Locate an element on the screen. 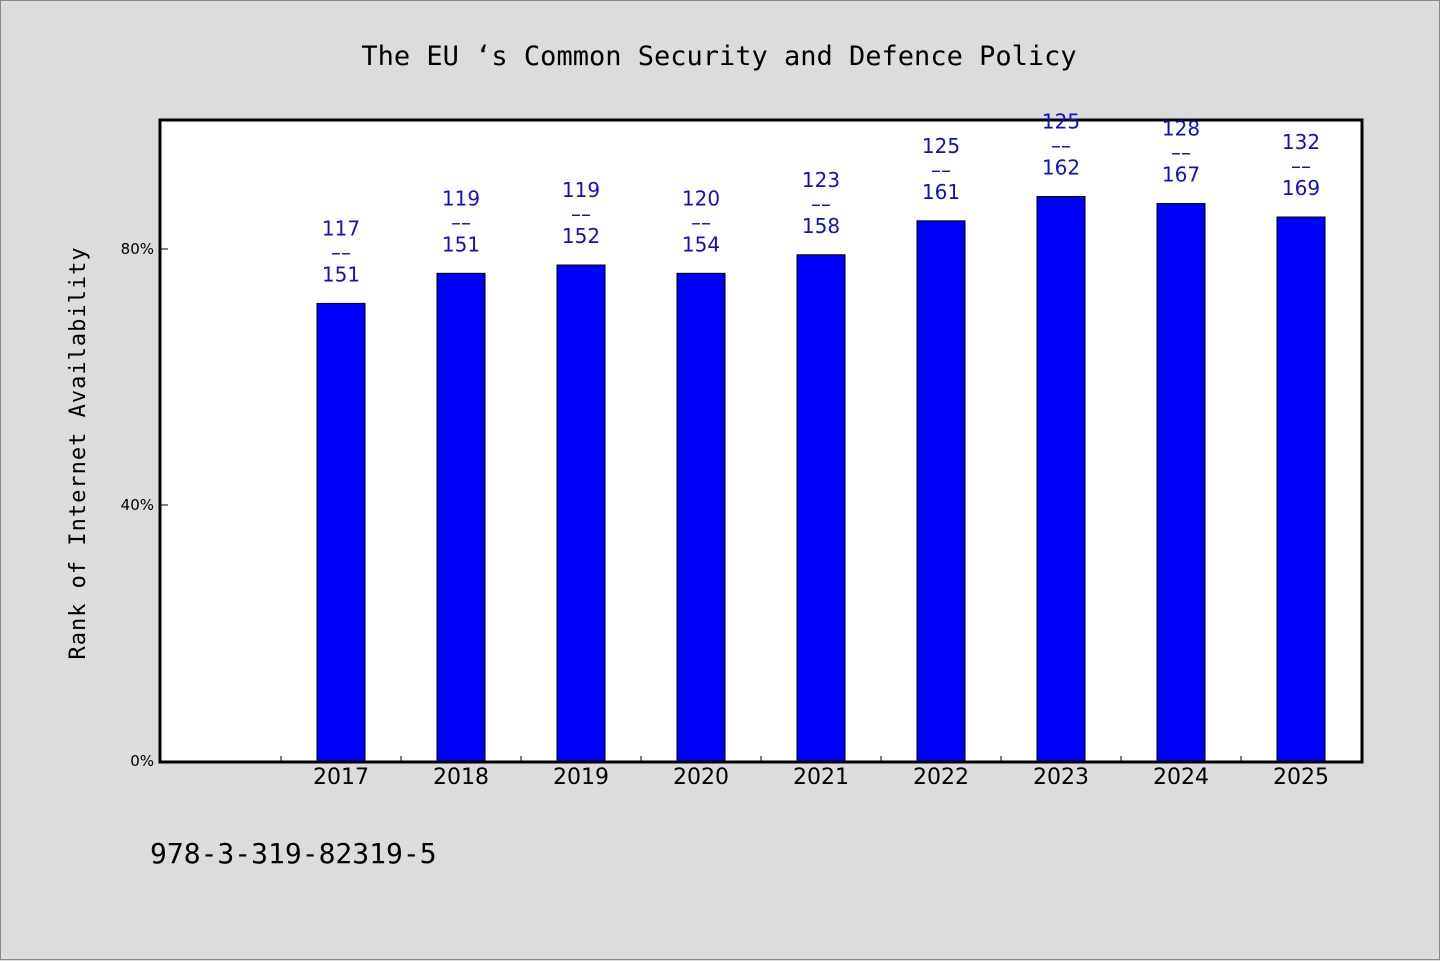 The image size is (1440, 961). x-tick-label: 2025 is located at coordinates (1301, 777).